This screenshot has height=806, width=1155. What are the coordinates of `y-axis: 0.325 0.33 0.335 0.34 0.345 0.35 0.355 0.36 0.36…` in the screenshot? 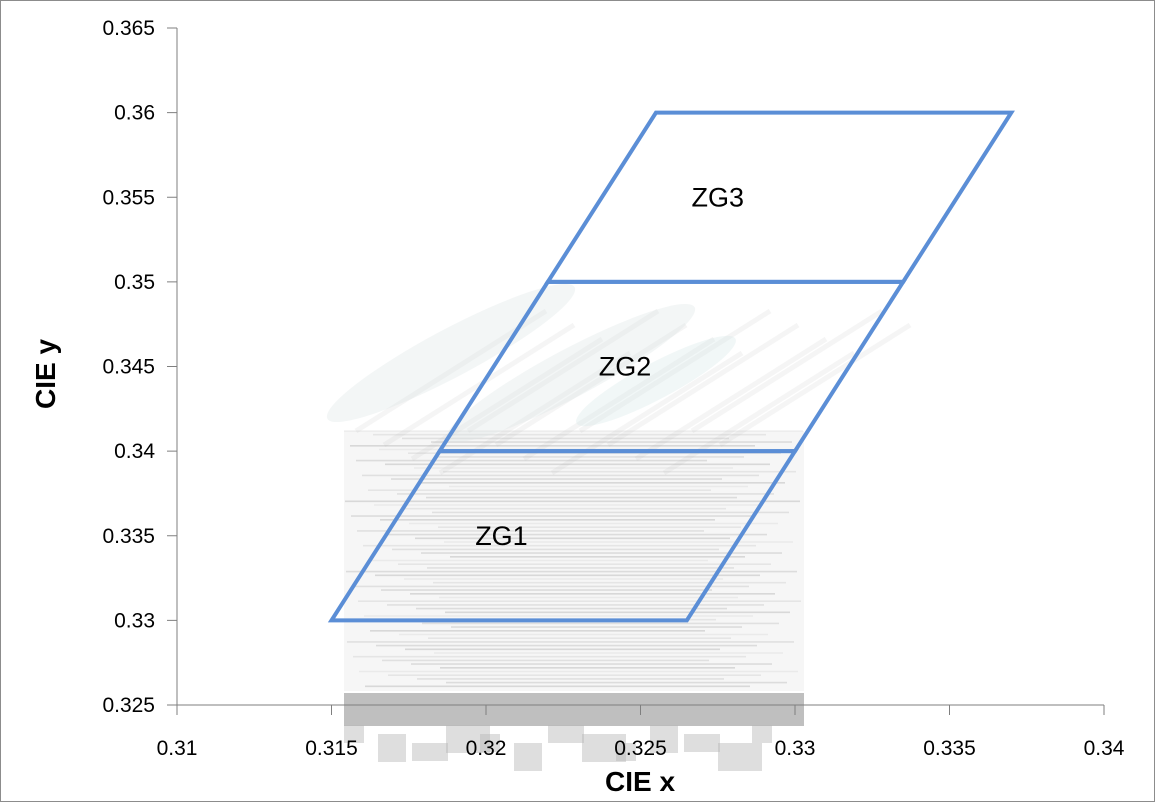 It's located at (139, 367).